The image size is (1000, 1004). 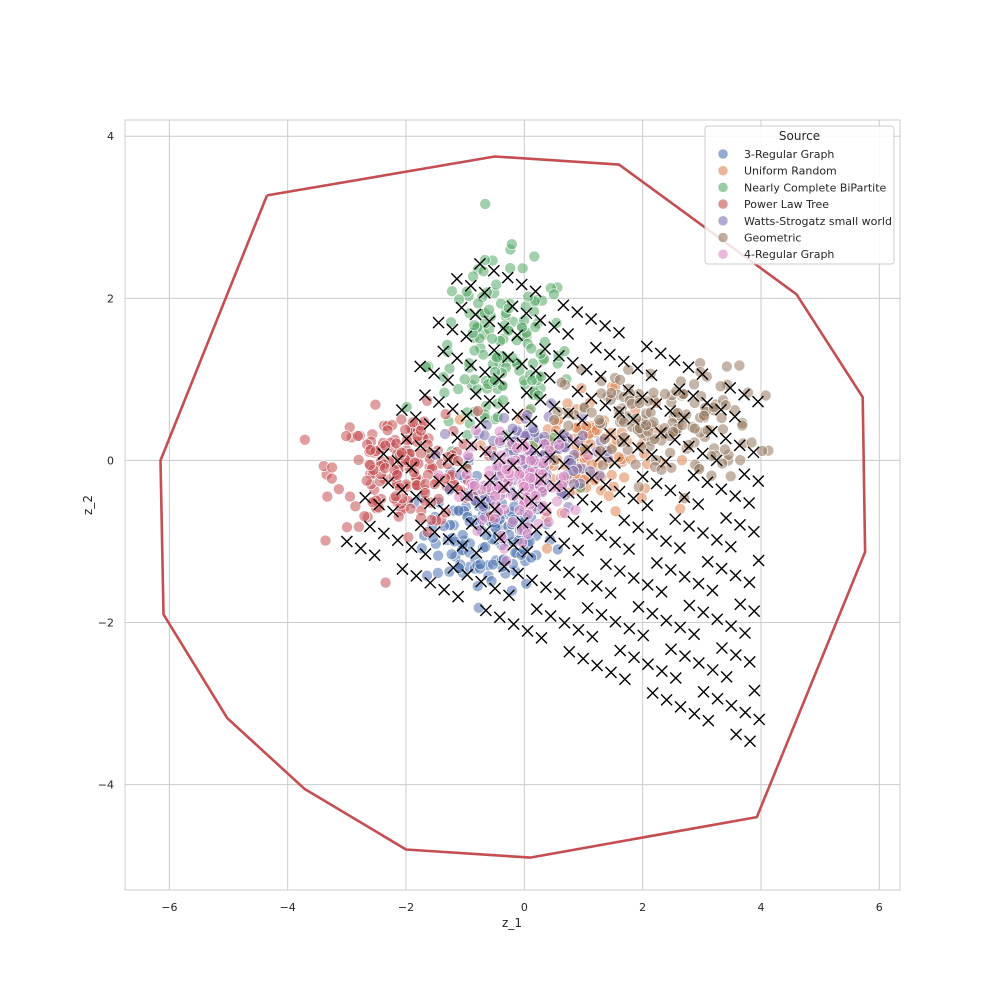 I want to click on legend-marker, so click(x=723, y=170).